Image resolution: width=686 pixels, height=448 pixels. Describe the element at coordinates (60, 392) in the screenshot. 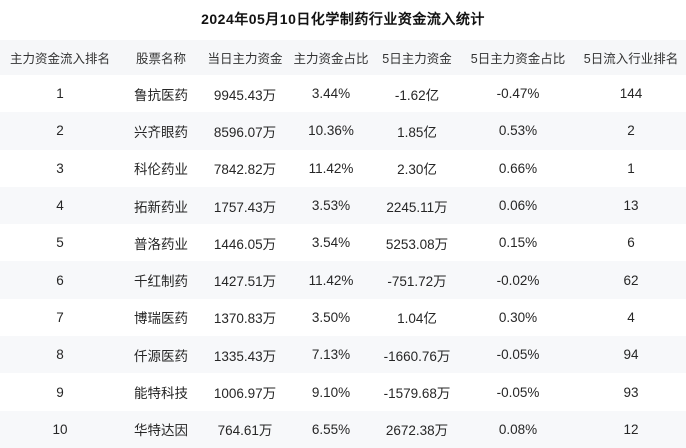

I see `cell-rank: 9` at that location.